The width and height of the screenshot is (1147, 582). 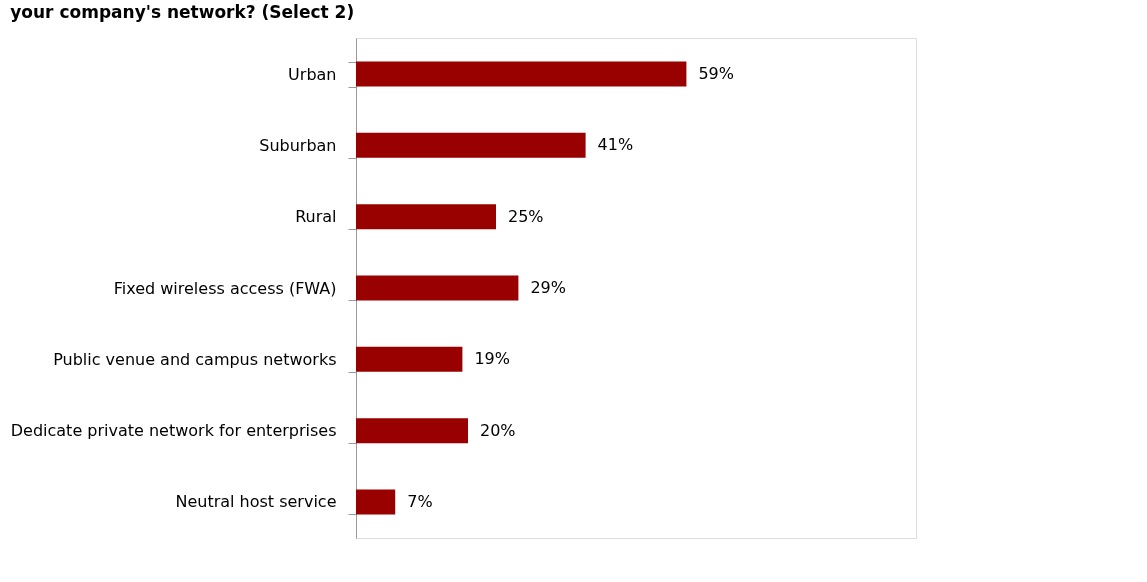 I want to click on y-tick-label: Dedicate private network for enterprises, so click(x=173, y=431).